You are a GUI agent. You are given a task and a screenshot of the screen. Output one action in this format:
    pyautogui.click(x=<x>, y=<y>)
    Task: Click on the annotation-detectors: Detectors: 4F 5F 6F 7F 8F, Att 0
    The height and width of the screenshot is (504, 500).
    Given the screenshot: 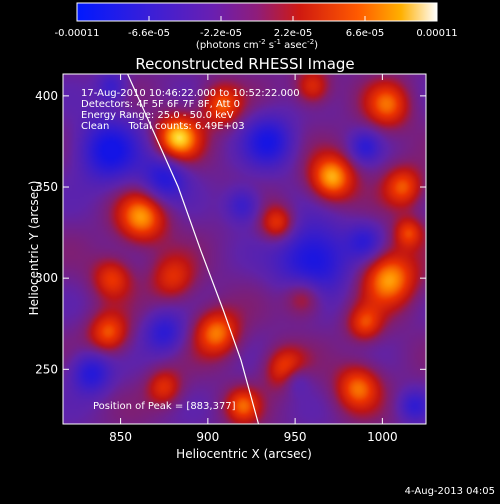 What is the action you would take?
    pyautogui.click(x=160, y=104)
    